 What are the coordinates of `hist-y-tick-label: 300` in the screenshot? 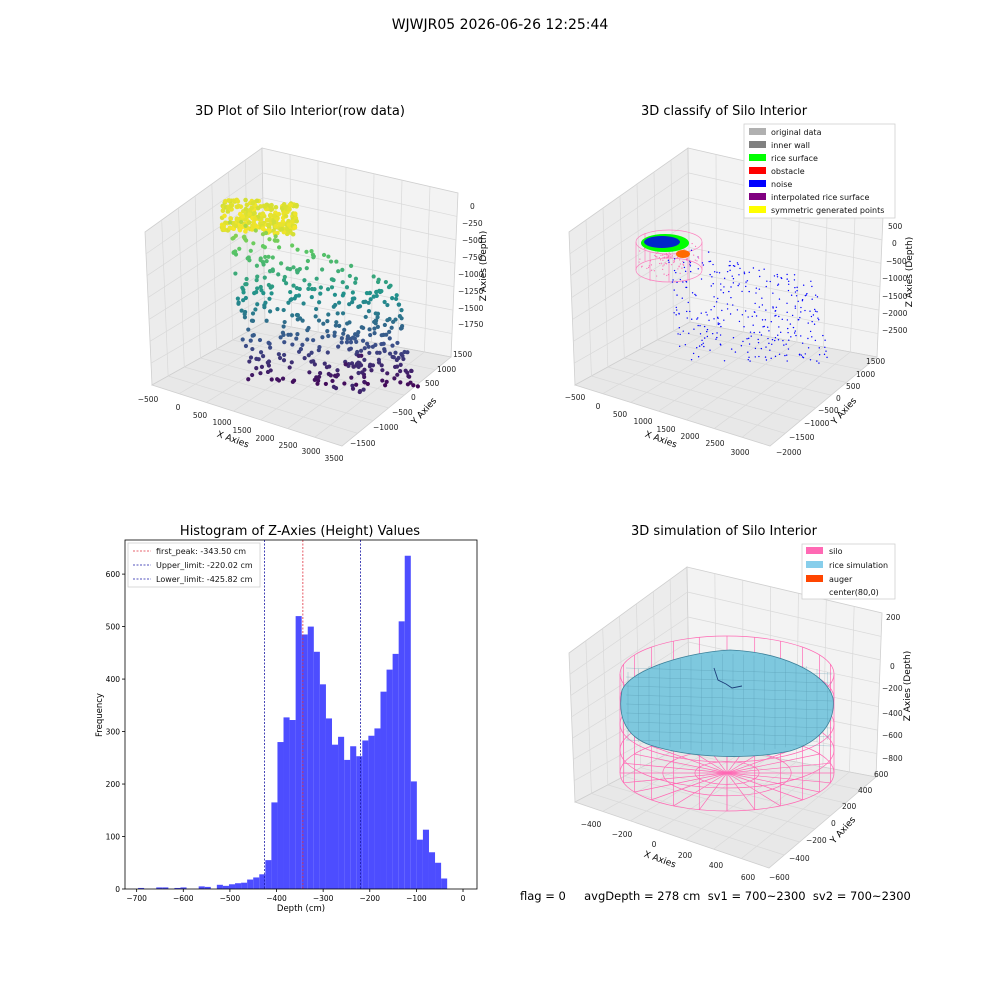 It's located at (113, 732).